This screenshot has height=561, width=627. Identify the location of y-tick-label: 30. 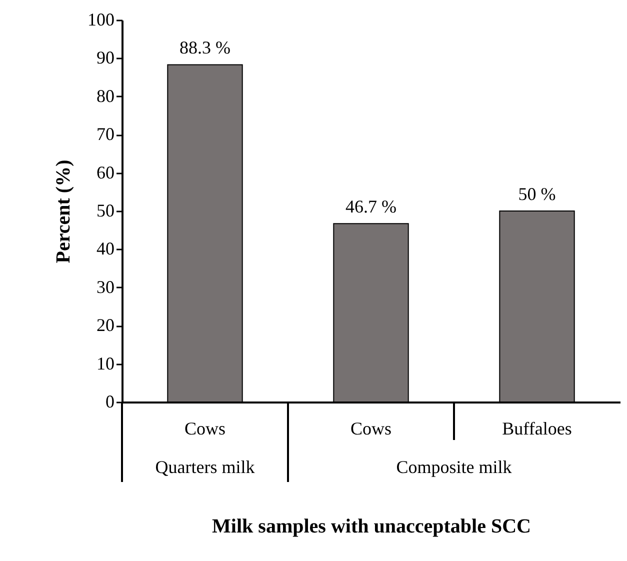
(105, 286).